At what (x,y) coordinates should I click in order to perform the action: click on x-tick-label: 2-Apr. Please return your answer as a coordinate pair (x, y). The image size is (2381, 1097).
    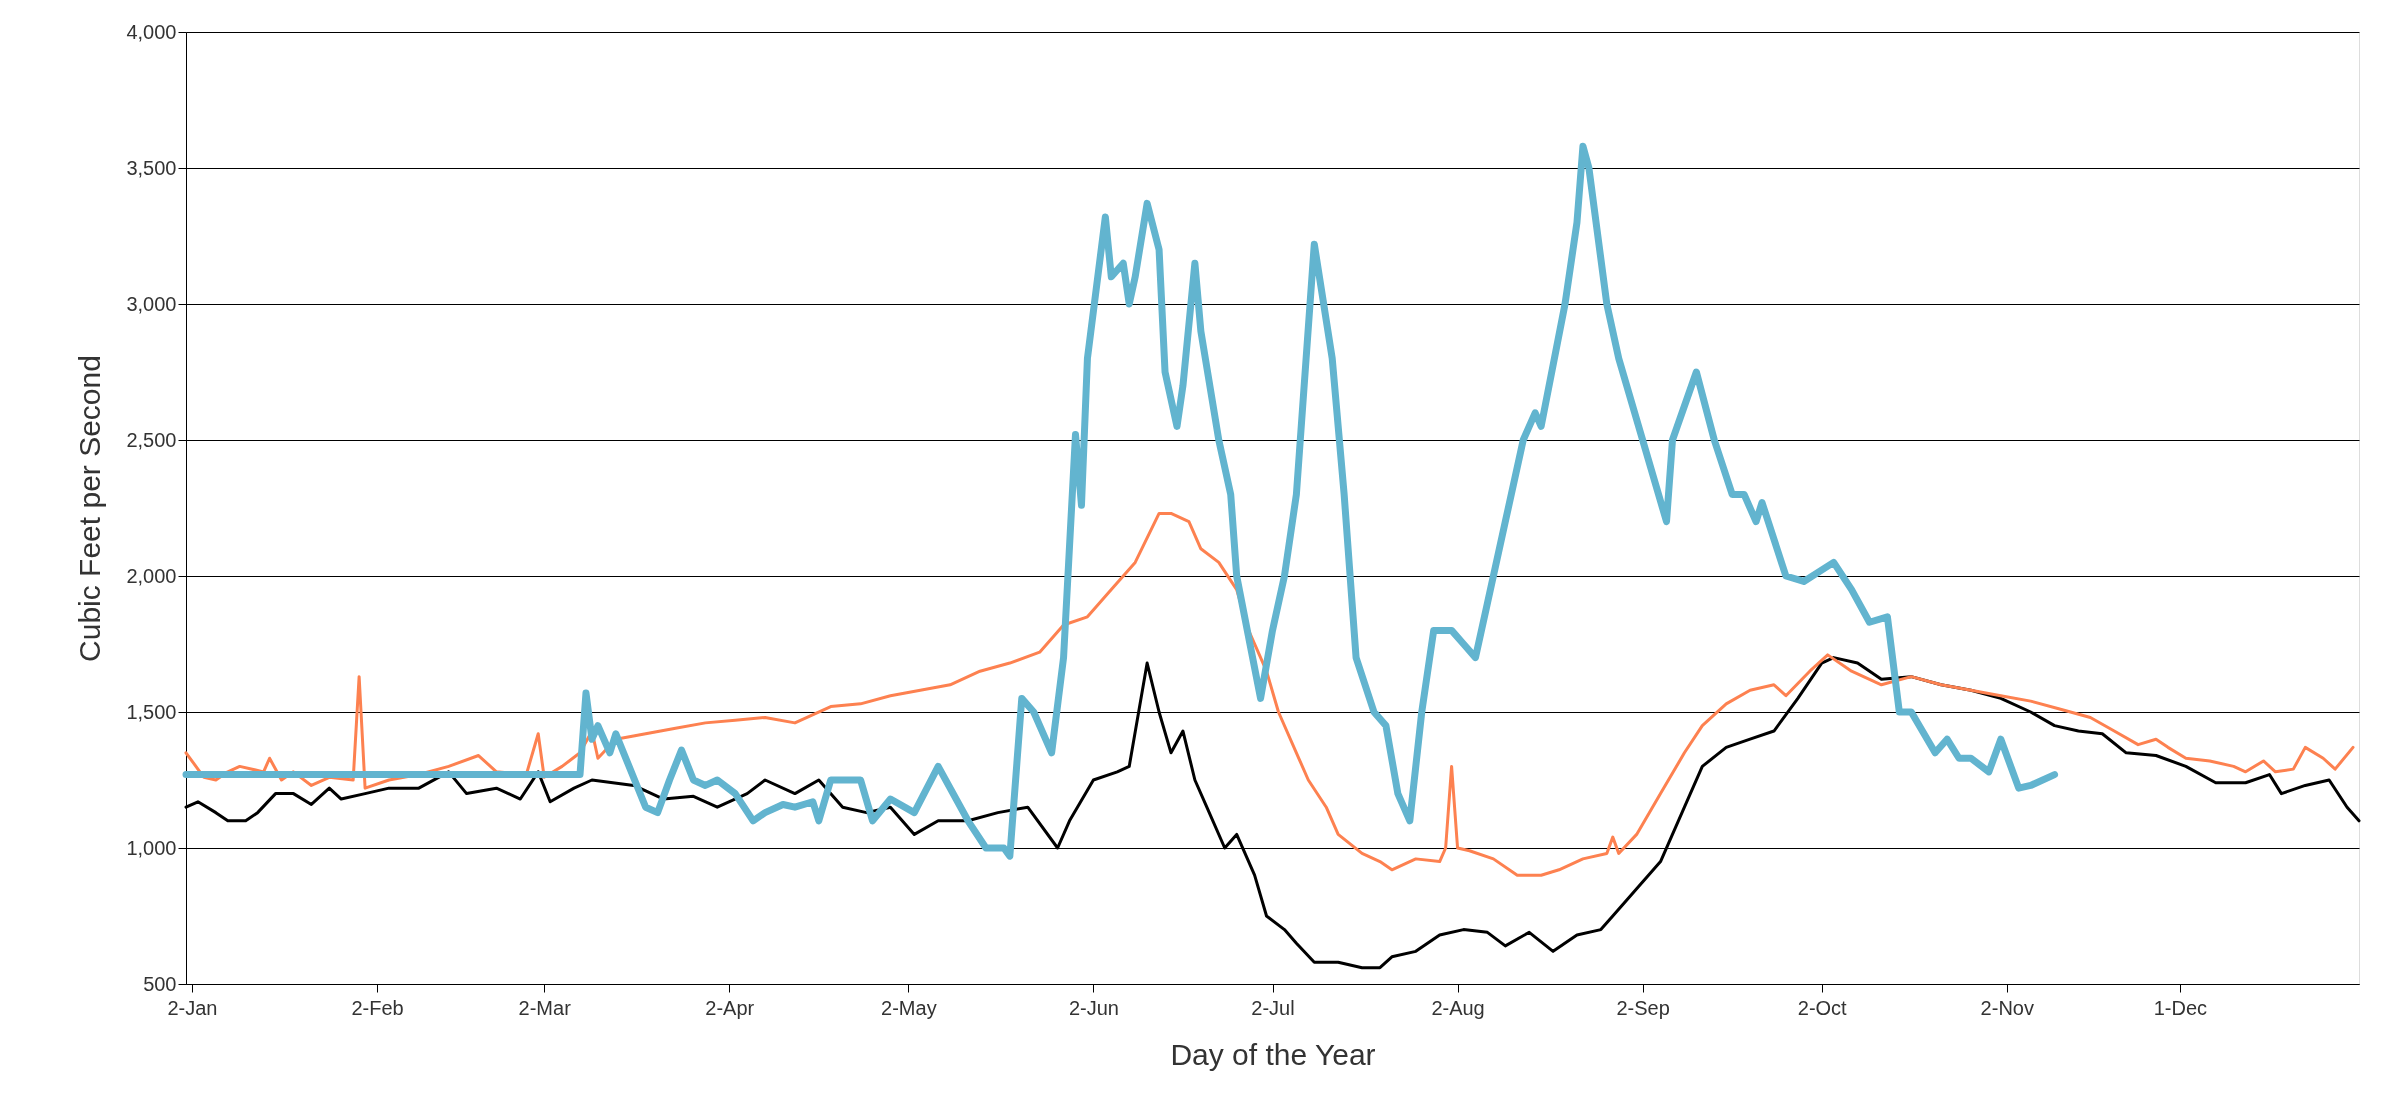
    Looking at the image, I should click on (730, 1007).